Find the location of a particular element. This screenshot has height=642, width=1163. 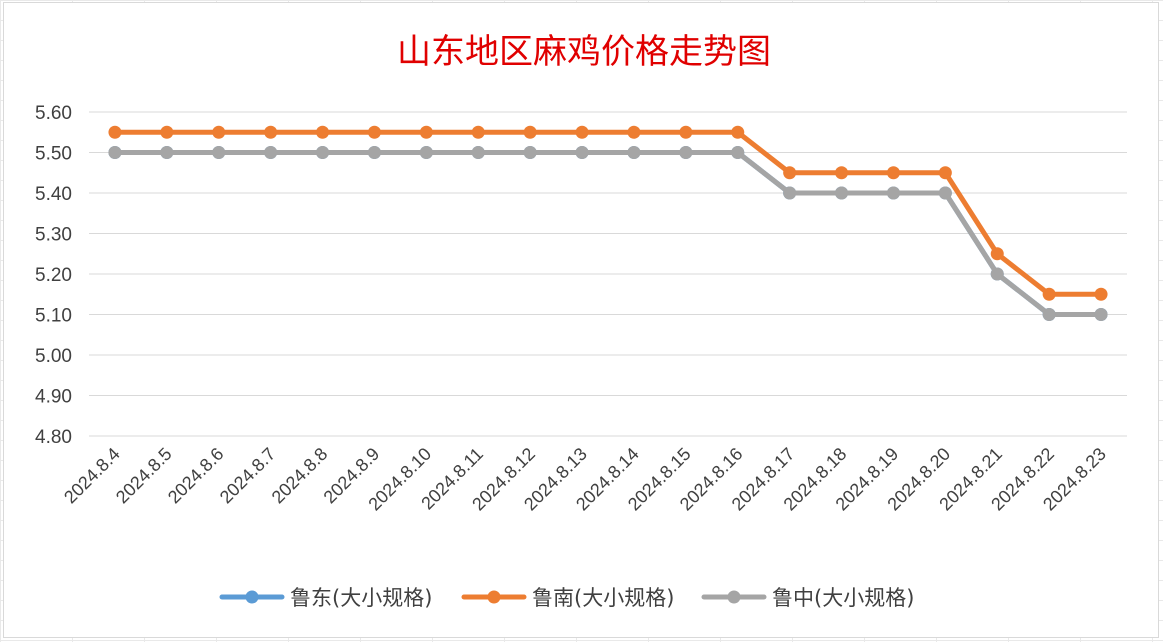

y-tick-label: 4.80 is located at coordinates (53, 437).